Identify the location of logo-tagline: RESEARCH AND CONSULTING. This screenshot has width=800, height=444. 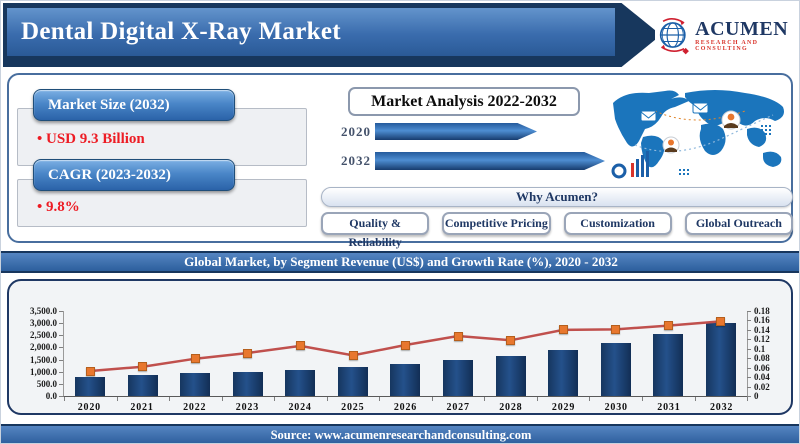
(727, 45).